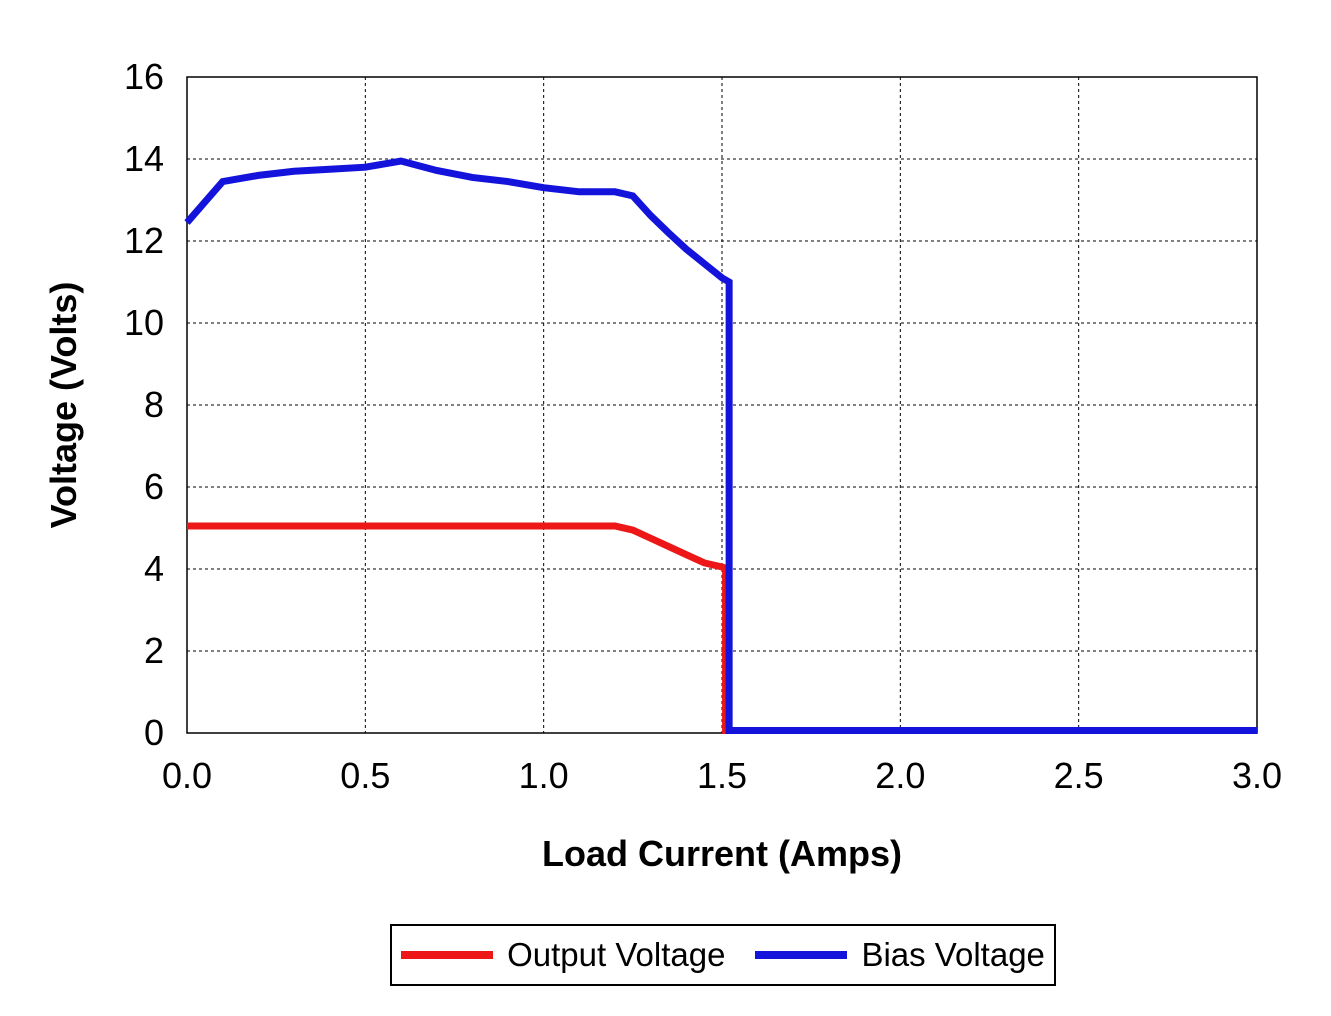  Describe the element at coordinates (1257, 775) in the screenshot. I see `x-tick-label: 3.0` at that location.